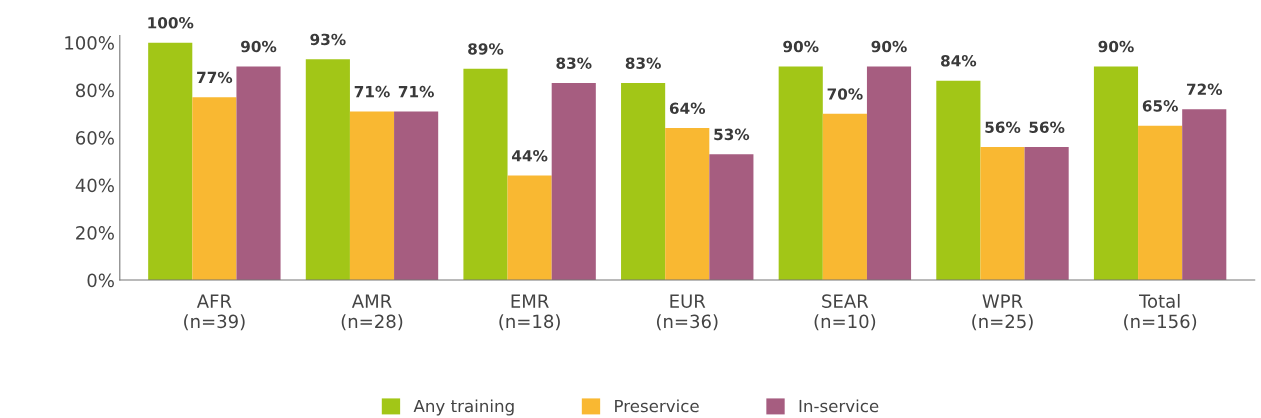  I want to click on data-label: 89%, so click(486, 49).